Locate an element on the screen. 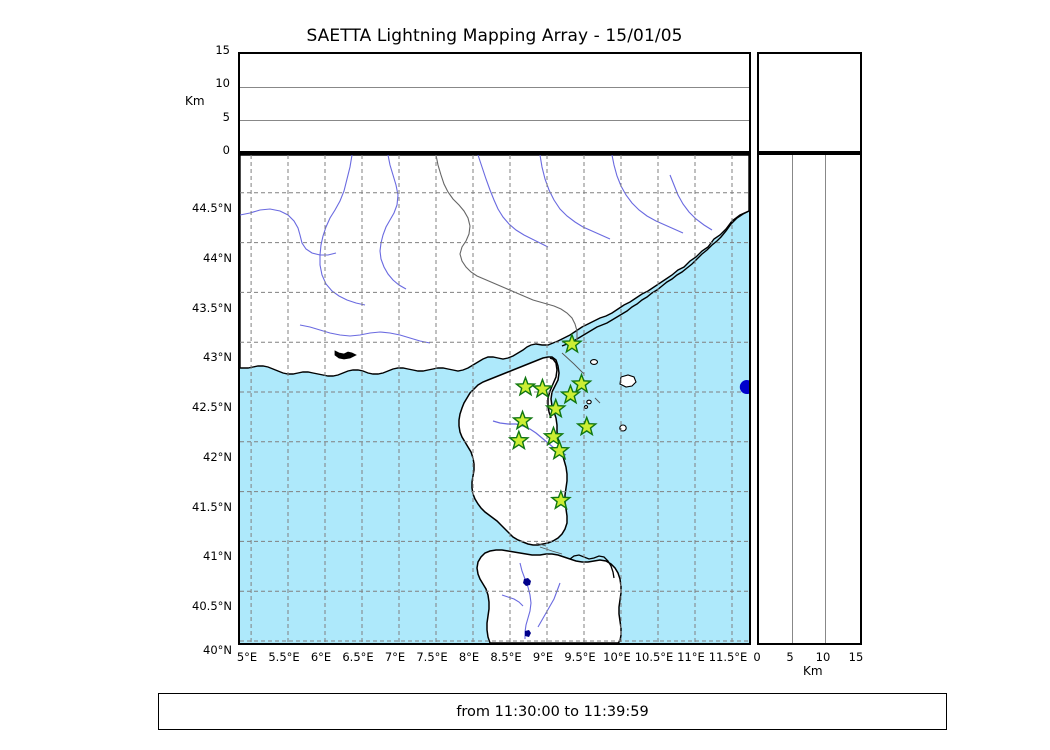  map-xtick-11E: 11°E is located at coordinates (691, 657).